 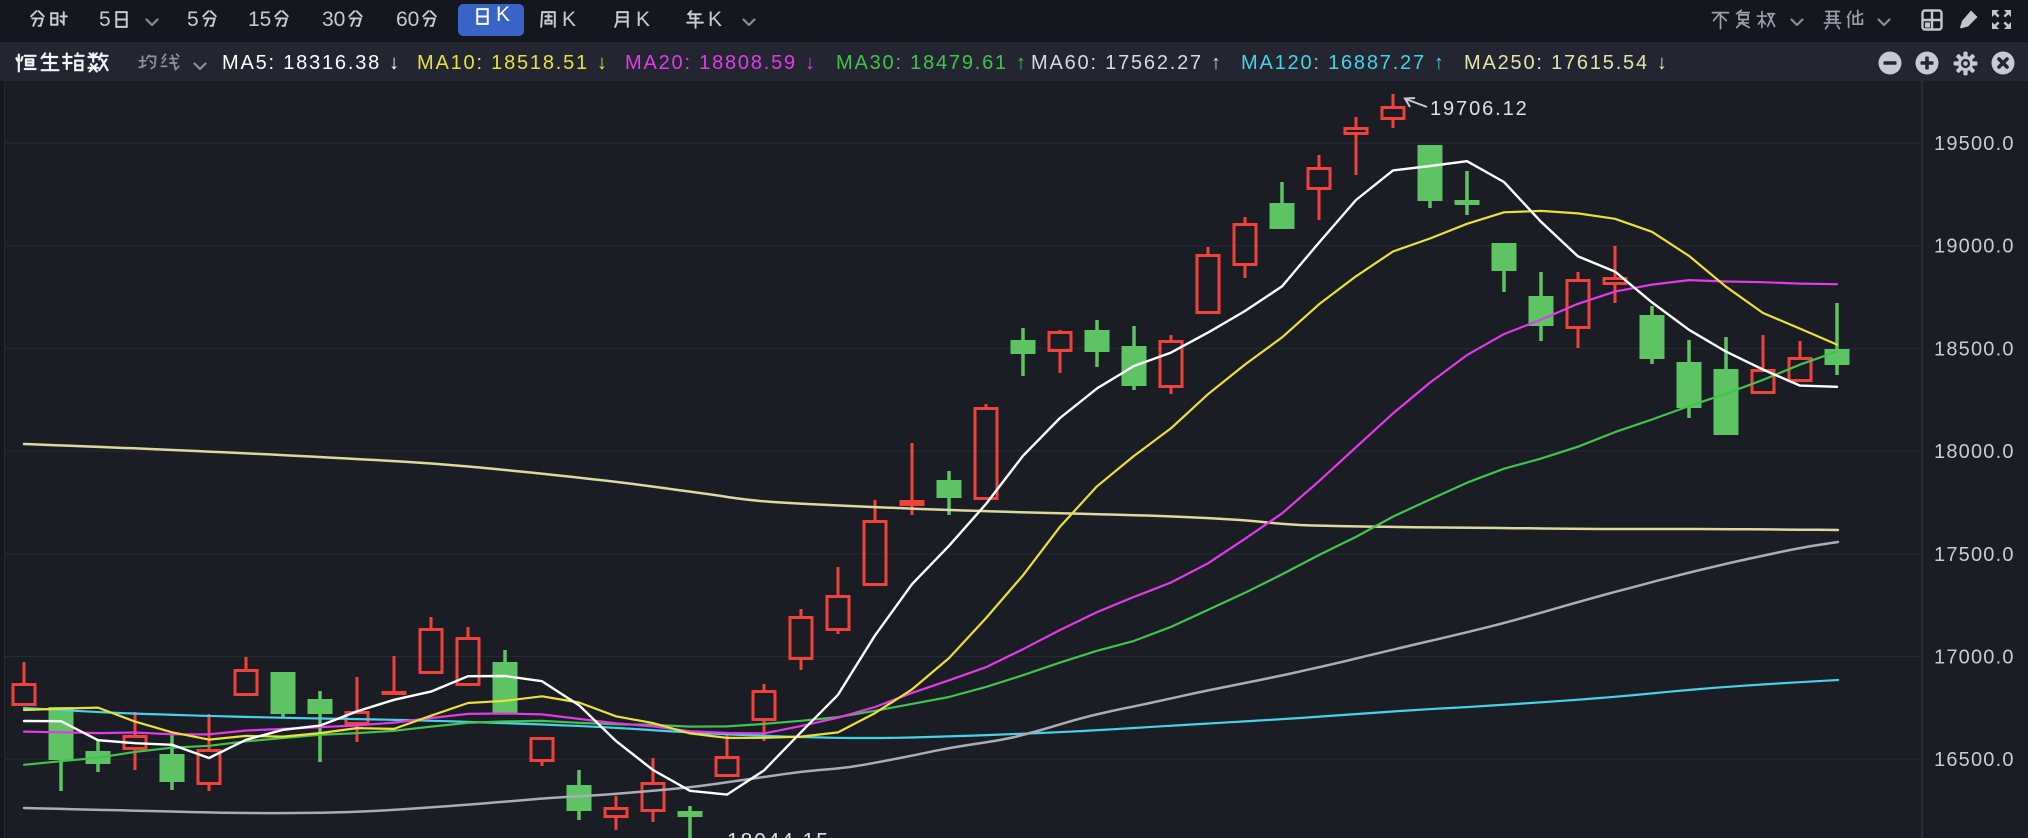 I want to click on svg-text: 16500.0, so click(x=1974, y=760).